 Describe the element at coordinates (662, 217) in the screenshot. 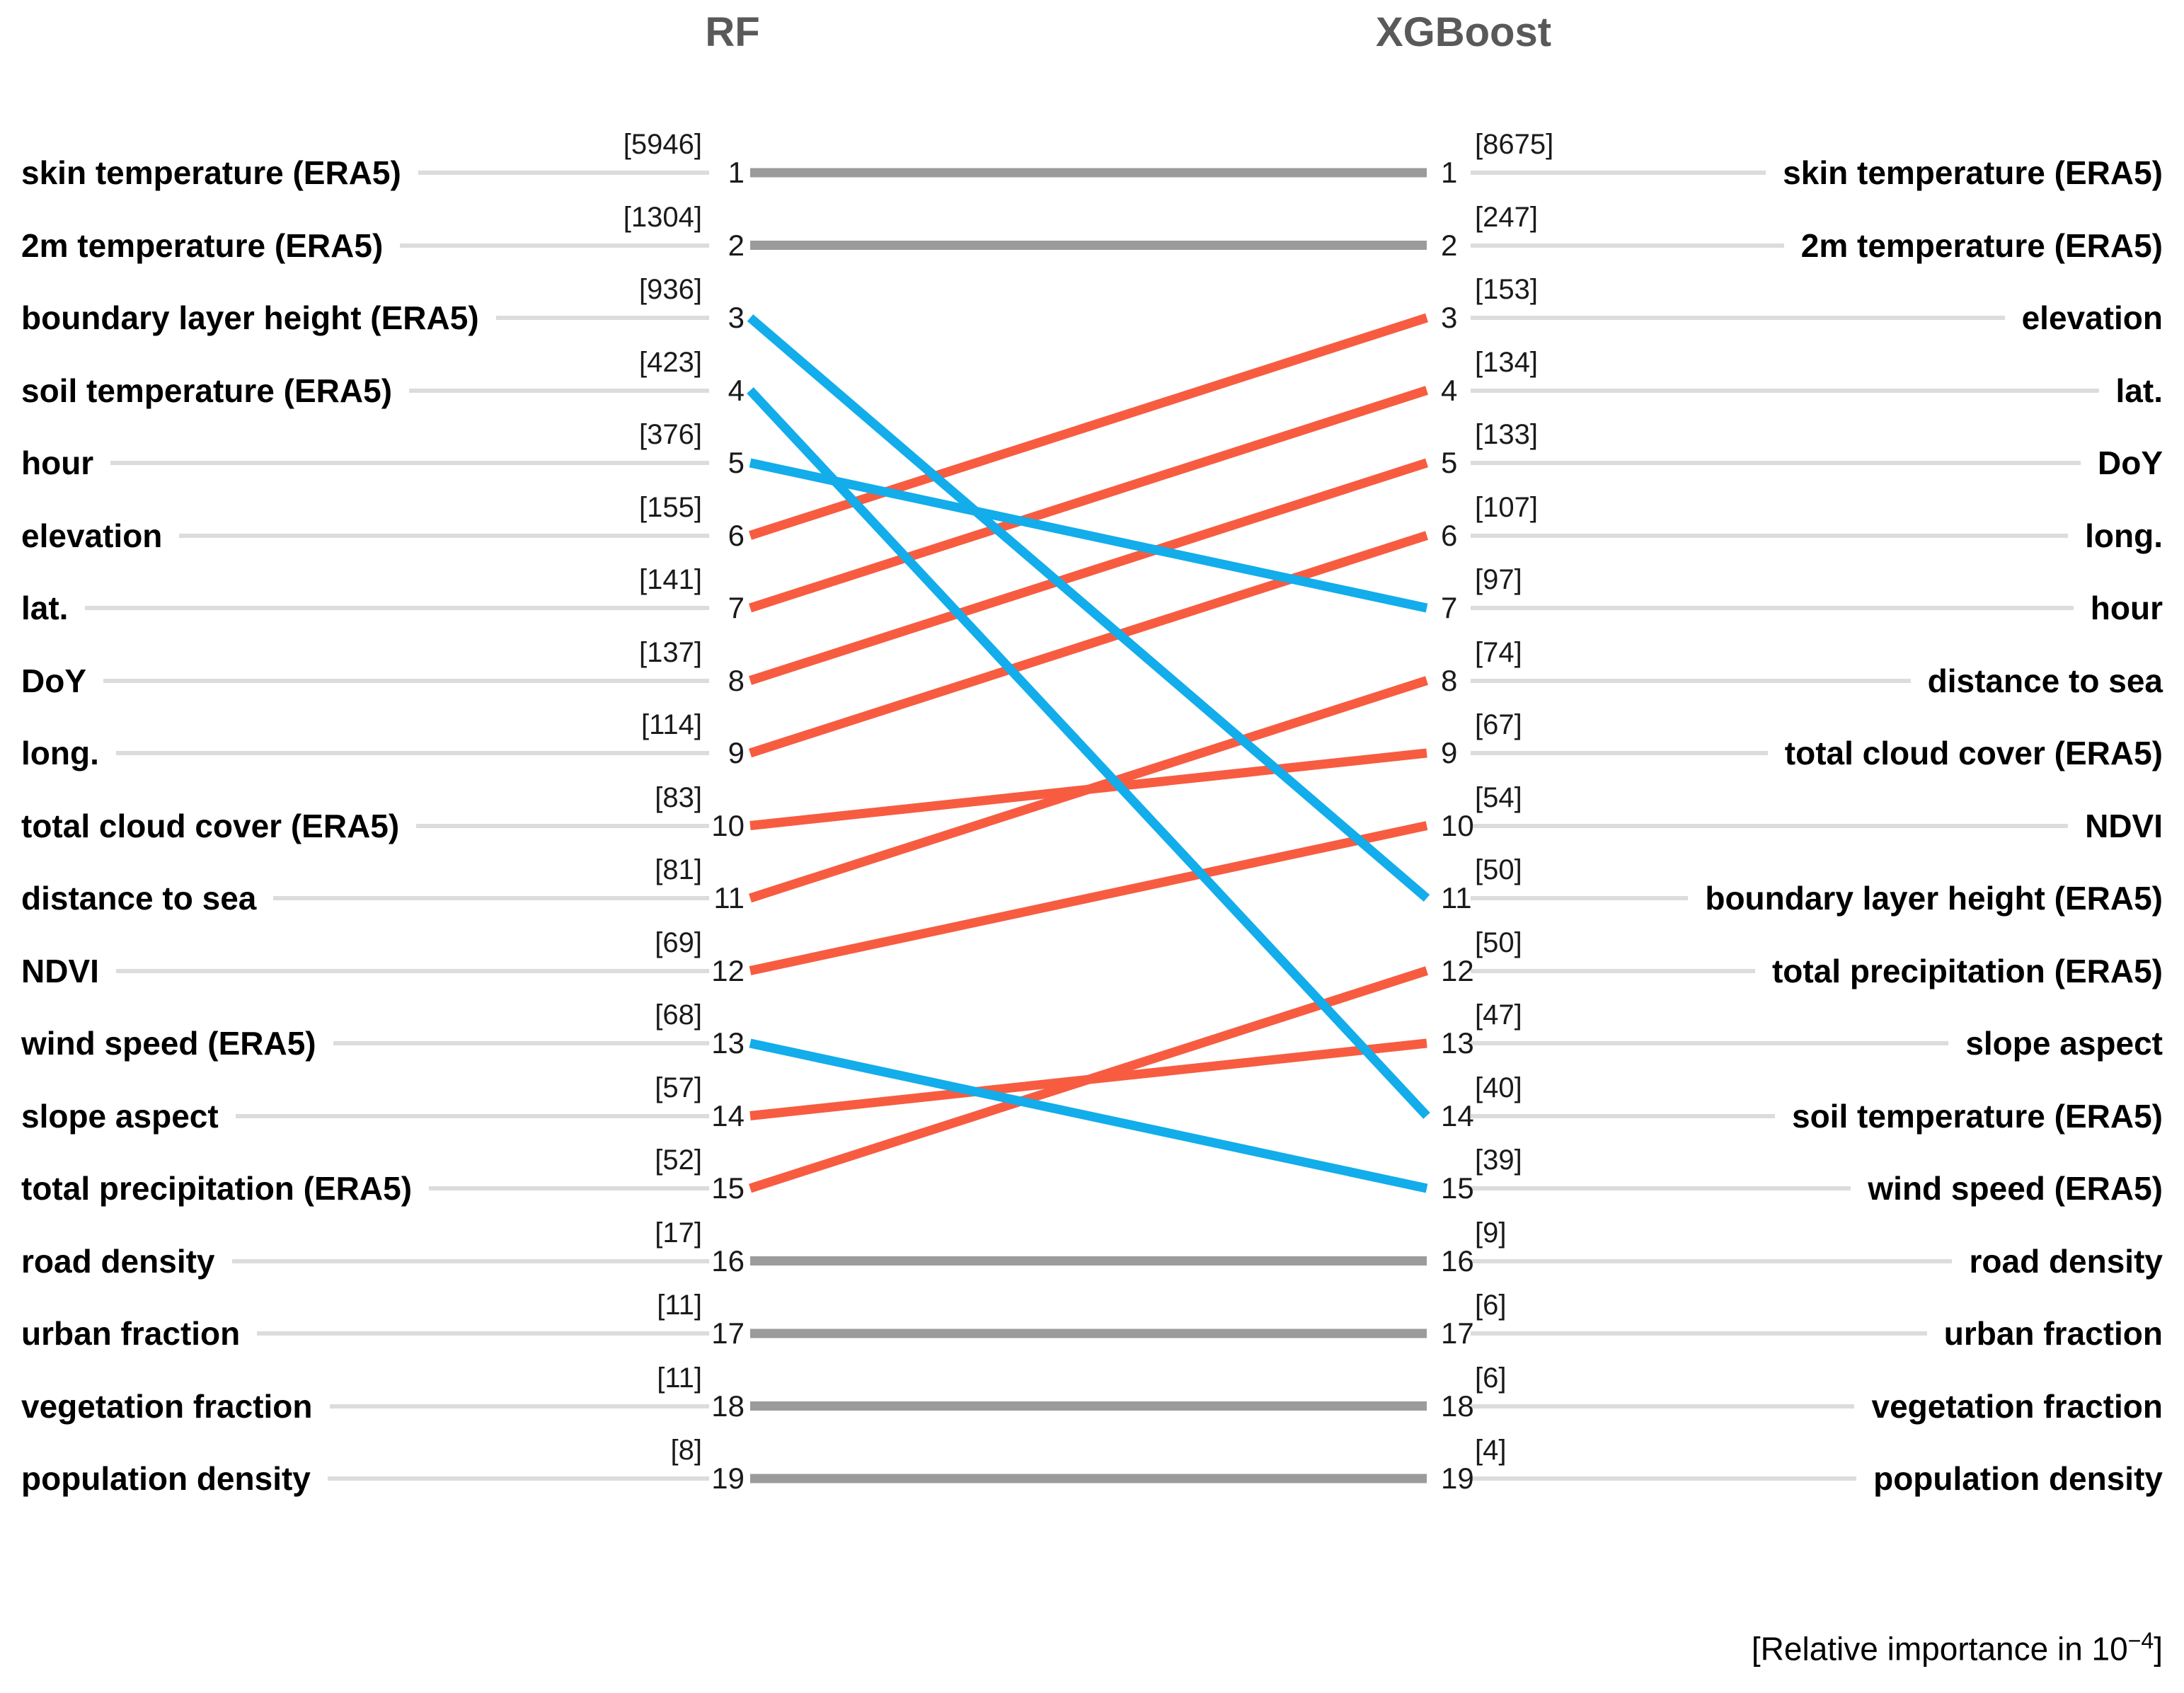

I see `importance-value-rf: [1304]` at that location.